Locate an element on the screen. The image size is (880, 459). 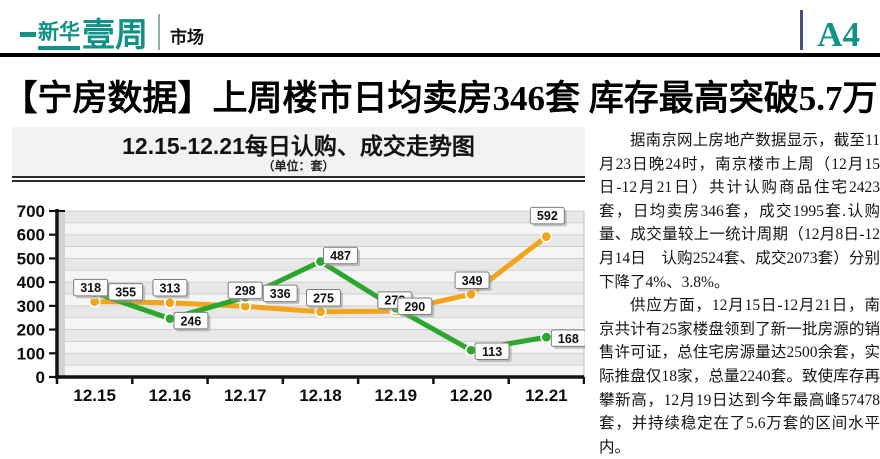
newspaper-logo: 新华 壹周 is located at coordinates (84, 34).